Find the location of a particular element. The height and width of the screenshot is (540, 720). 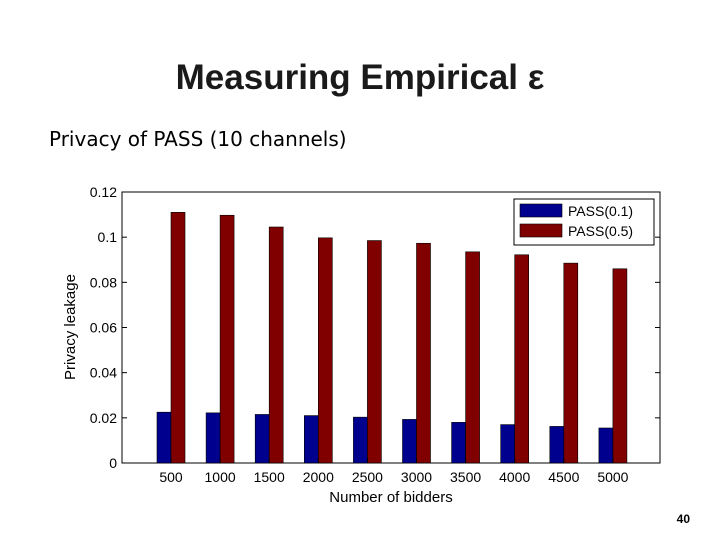

bar-pass-0-5--5000 is located at coordinates (620, 366).